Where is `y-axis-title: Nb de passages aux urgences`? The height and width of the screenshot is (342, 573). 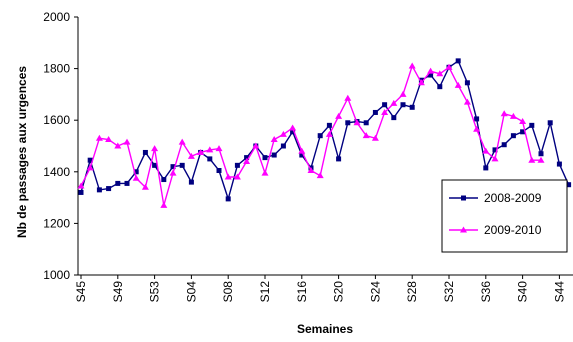 y-axis-title: Nb de passages aux urgences is located at coordinates (22, 152).